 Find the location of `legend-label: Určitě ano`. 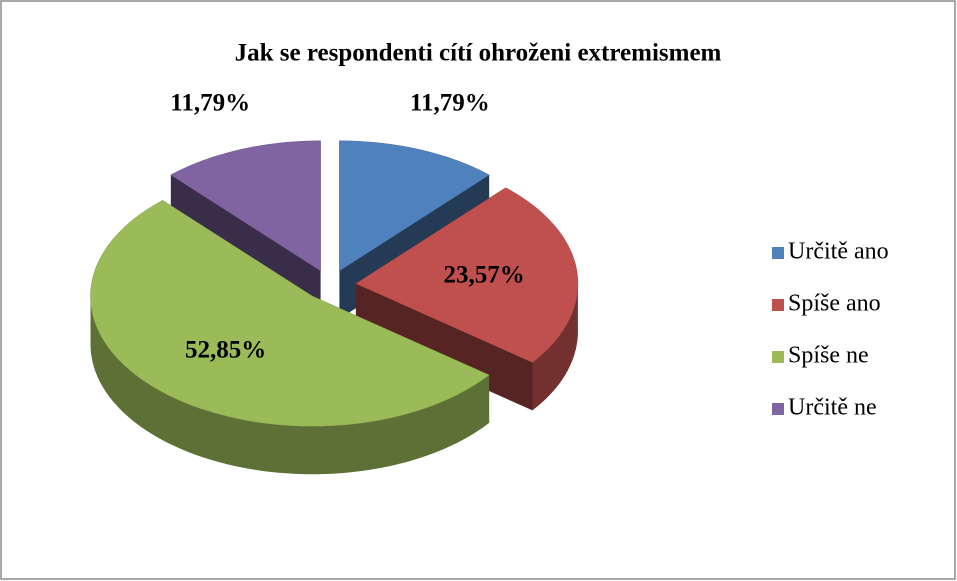

legend-label: Určitě ano is located at coordinates (838, 252).